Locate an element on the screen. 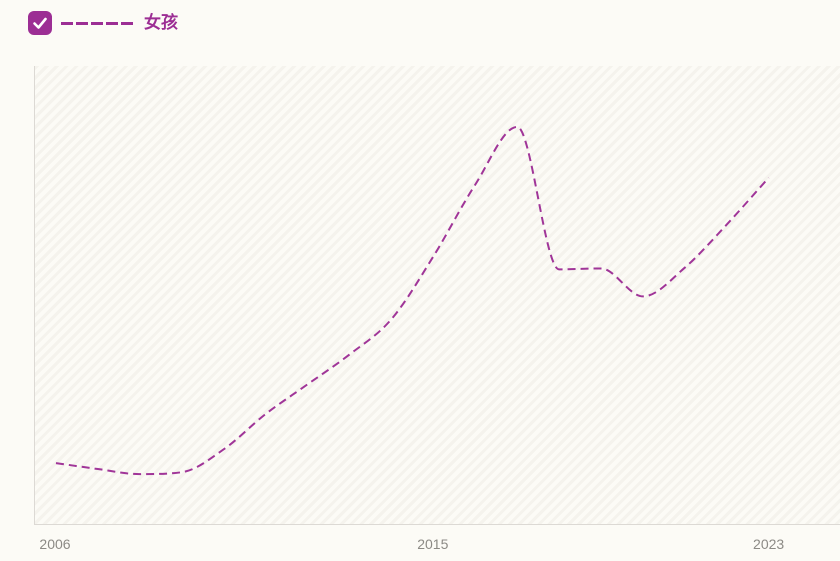  x-axis: 2006 2015 2023 is located at coordinates (437, 546).